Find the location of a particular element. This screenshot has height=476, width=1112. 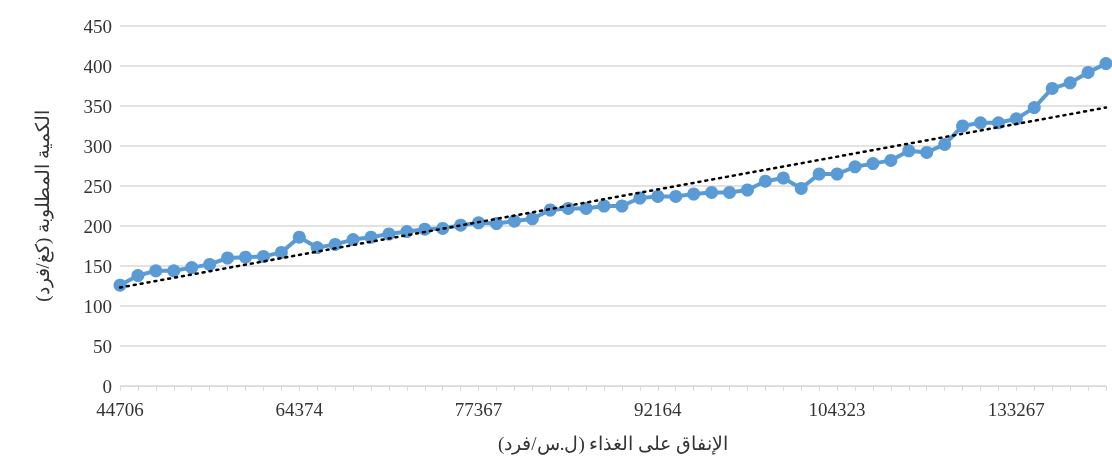

y-tick-label: 100 is located at coordinates (97, 306).